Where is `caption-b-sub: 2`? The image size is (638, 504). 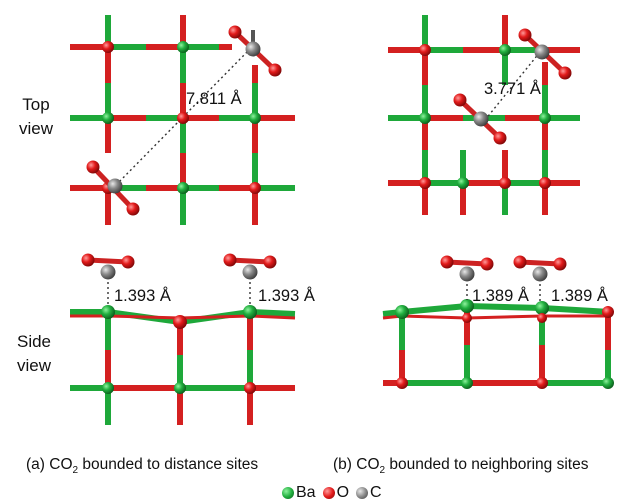
caption-b-sub: 2 is located at coordinates (382, 471).